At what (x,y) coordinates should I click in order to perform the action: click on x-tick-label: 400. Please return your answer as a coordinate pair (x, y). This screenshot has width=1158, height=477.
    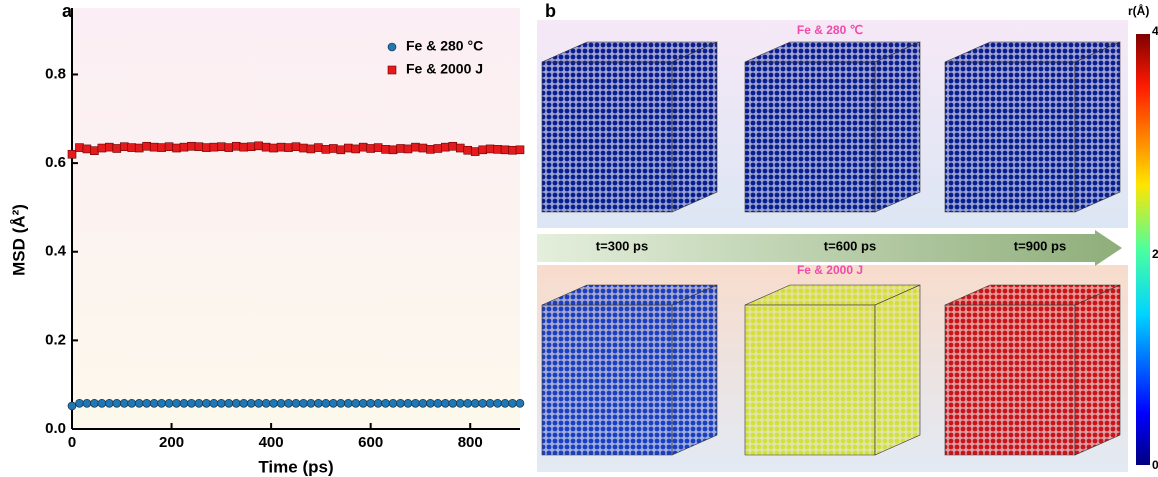
    Looking at the image, I should click on (271, 442).